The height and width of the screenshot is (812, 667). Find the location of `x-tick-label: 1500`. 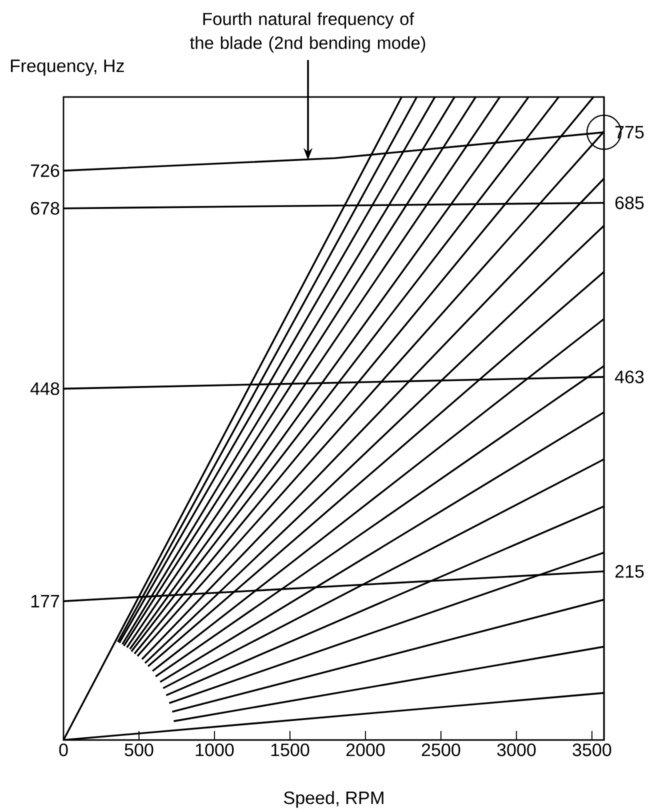

x-tick-label: 1500 is located at coordinates (290, 750).